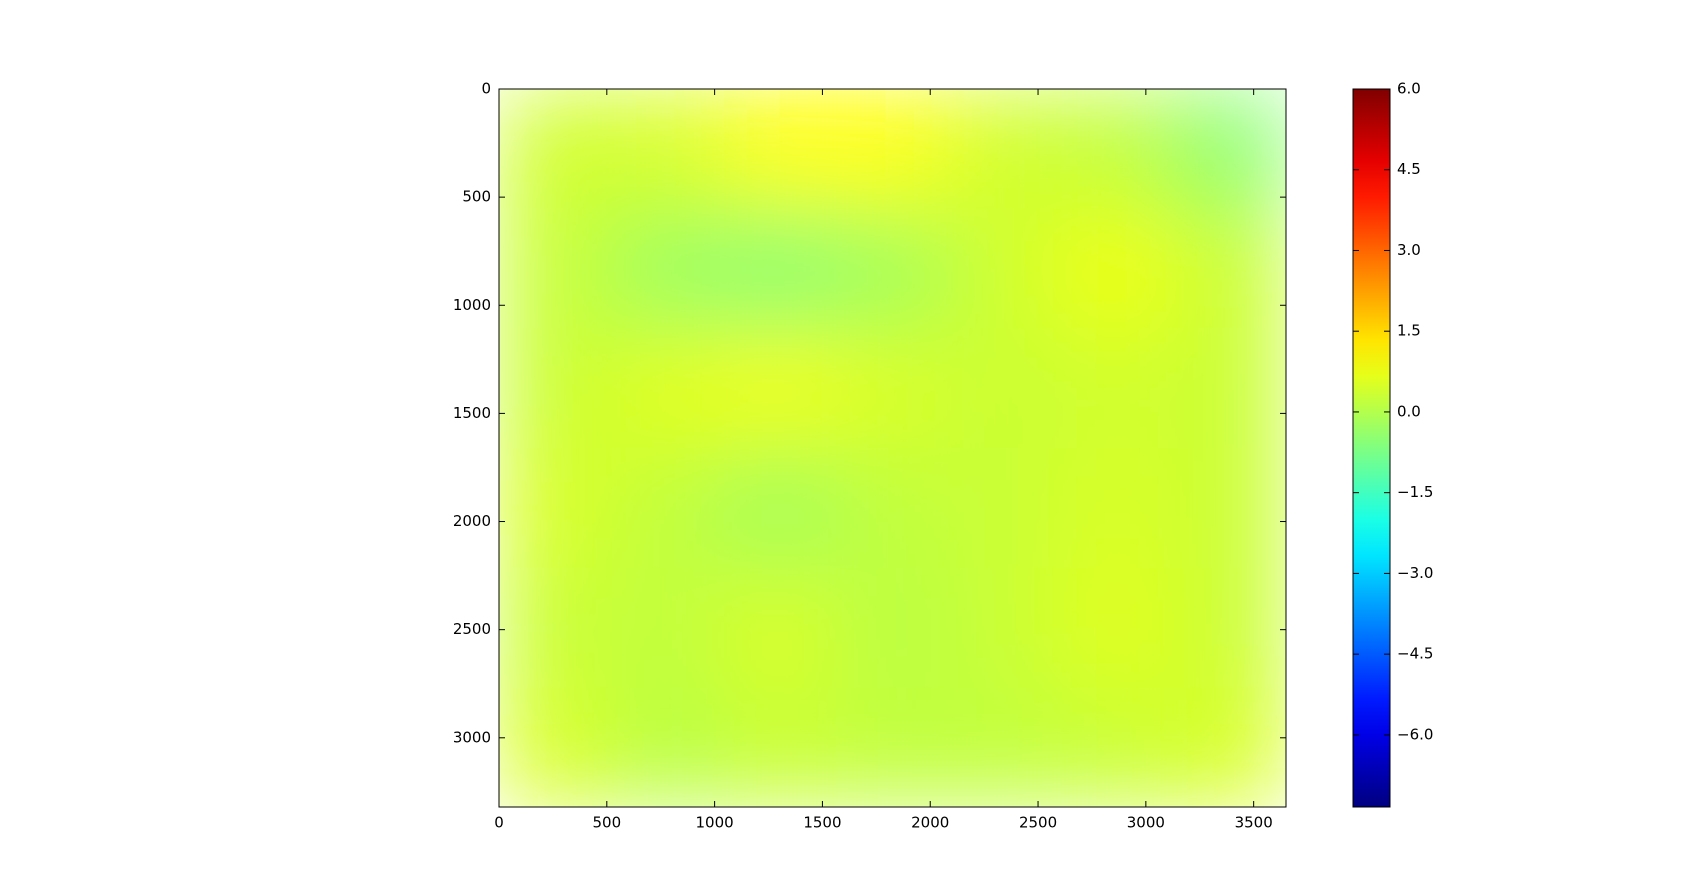  What do you see at coordinates (472, 737) in the screenshot?
I see `y-tick-label: 3000` at bounding box center [472, 737].